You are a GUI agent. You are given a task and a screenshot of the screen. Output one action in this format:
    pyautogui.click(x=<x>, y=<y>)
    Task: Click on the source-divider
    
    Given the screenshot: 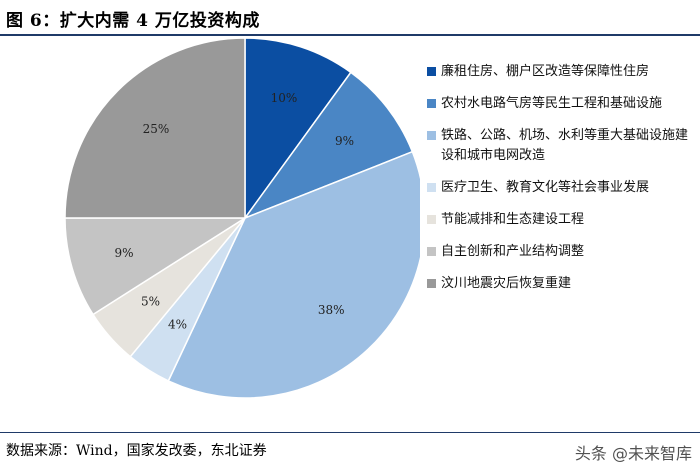 What is the action you would take?
    pyautogui.click(x=350, y=432)
    